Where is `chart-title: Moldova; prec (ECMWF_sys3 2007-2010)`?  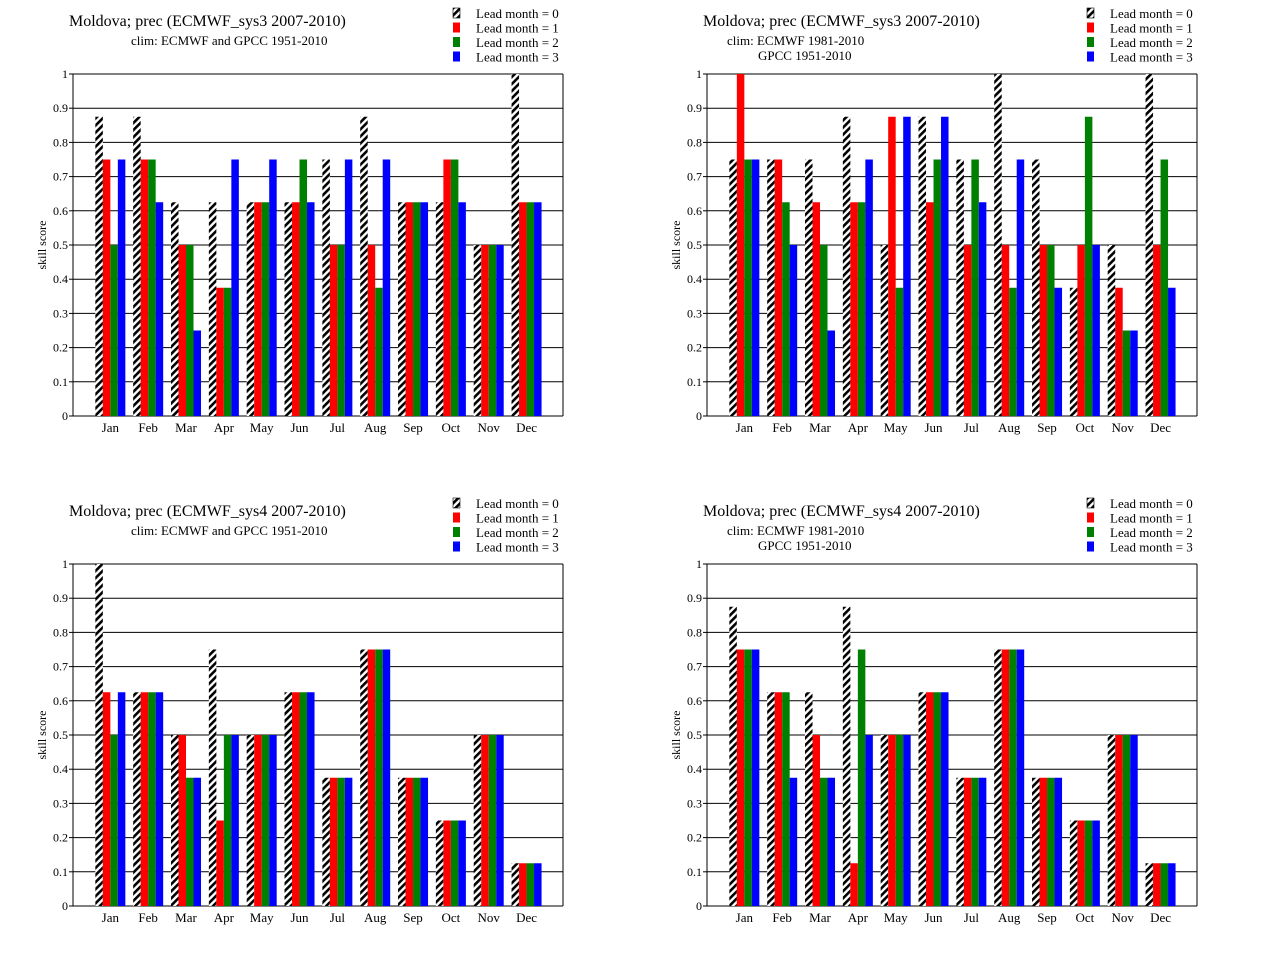 chart-title: Moldova; prec (ECMWF_sys3 2007-2010) is located at coordinates (841, 21).